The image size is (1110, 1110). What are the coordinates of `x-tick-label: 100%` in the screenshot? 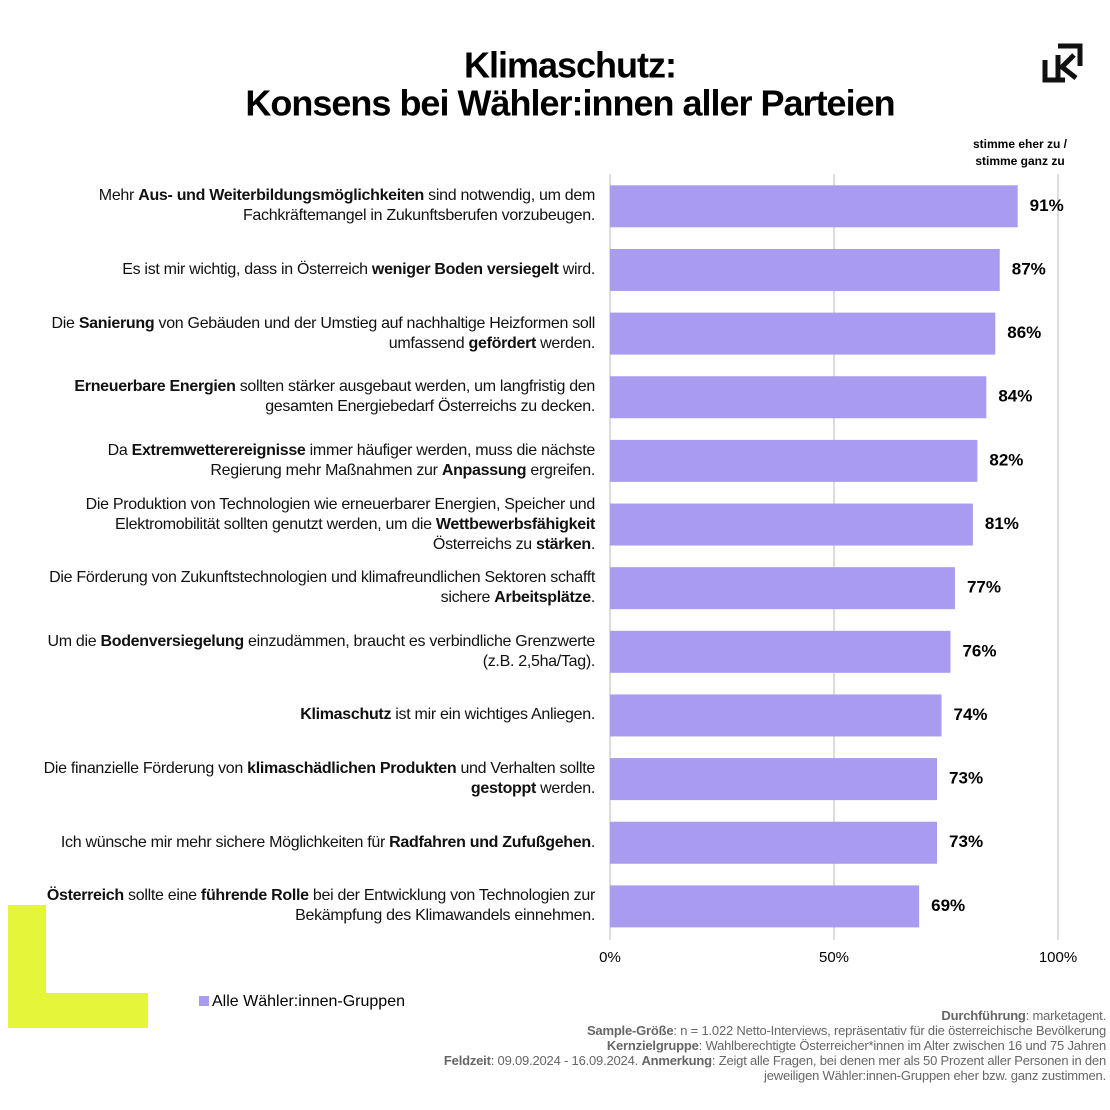 It's located at (1058, 957).